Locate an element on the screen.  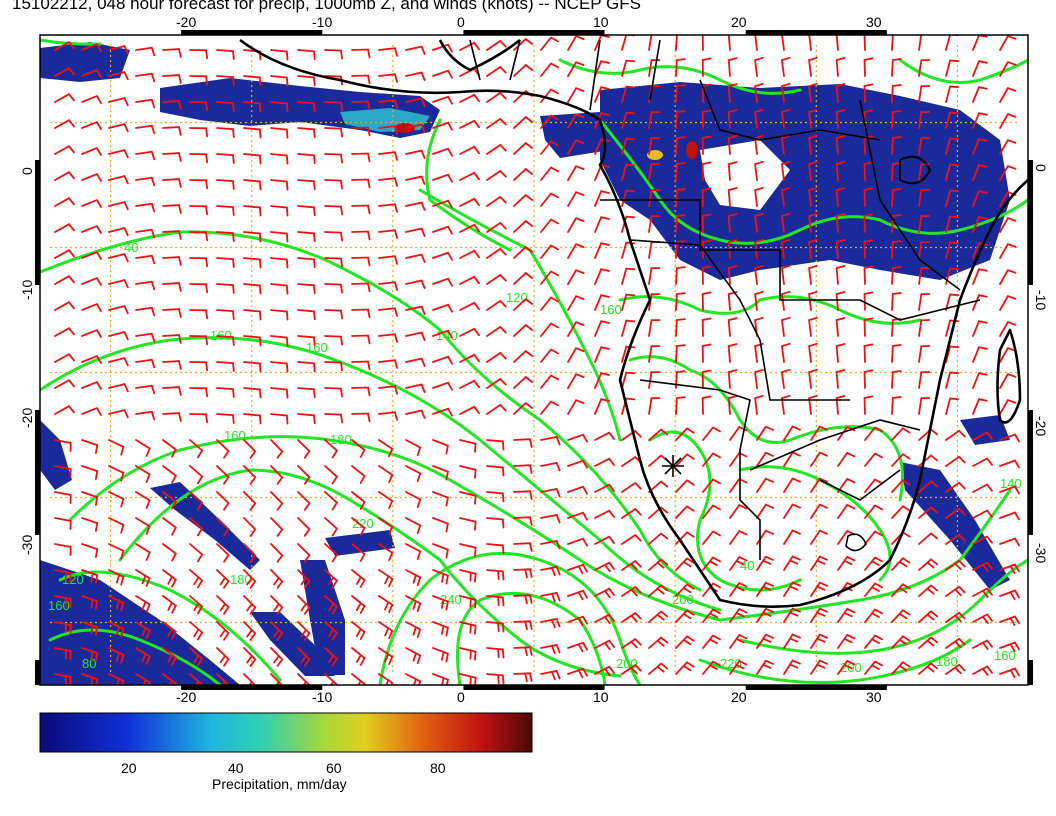
contour-label: 120 is located at coordinates (73, 579).